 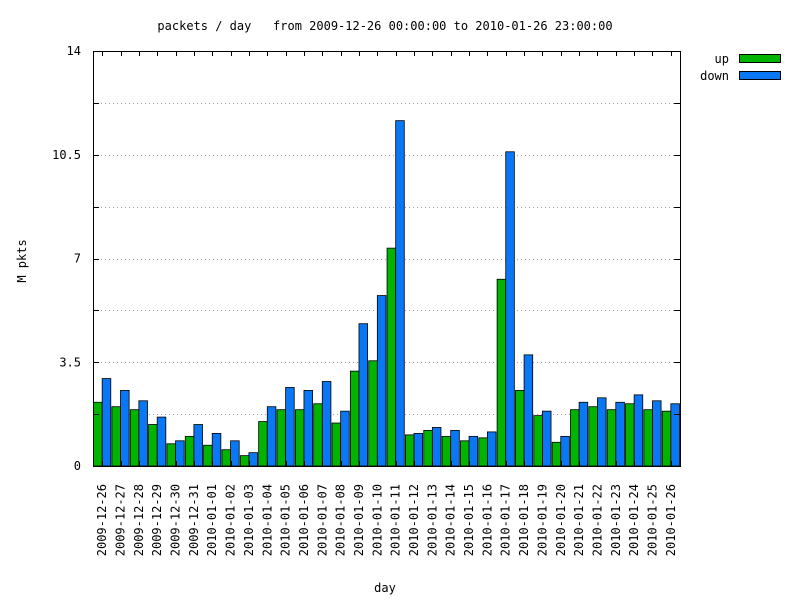 What do you see at coordinates (542, 520) in the screenshot?
I see `x-tick-label: 2010-01-19` at bounding box center [542, 520].